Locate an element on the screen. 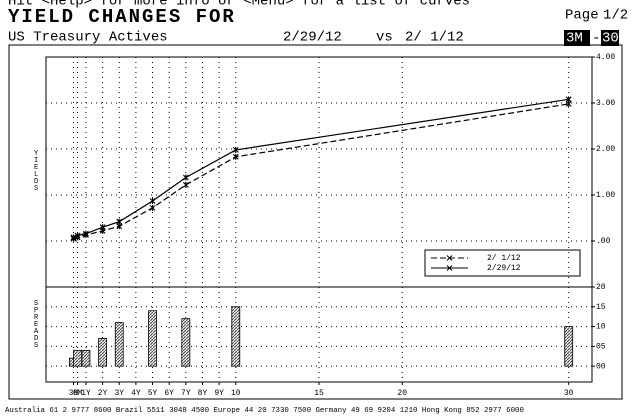  date1: 2/29/12 is located at coordinates (312, 38).